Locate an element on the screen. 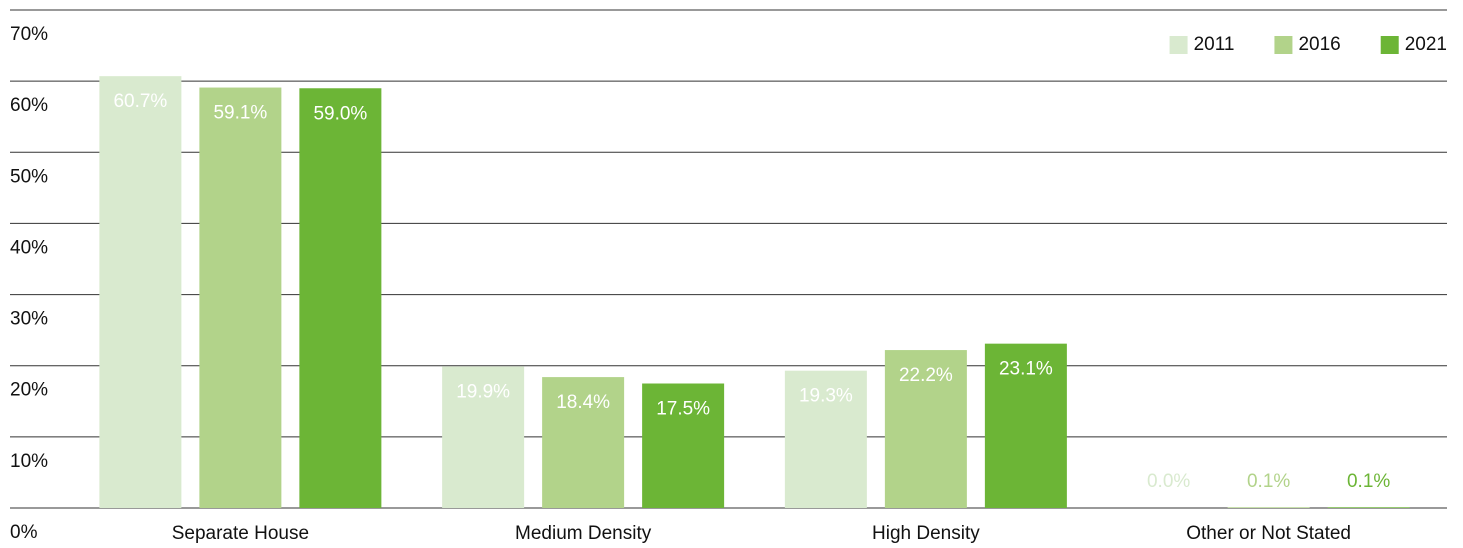 The width and height of the screenshot is (1463, 548). x-tick-label: Separate House is located at coordinates (240, 533).